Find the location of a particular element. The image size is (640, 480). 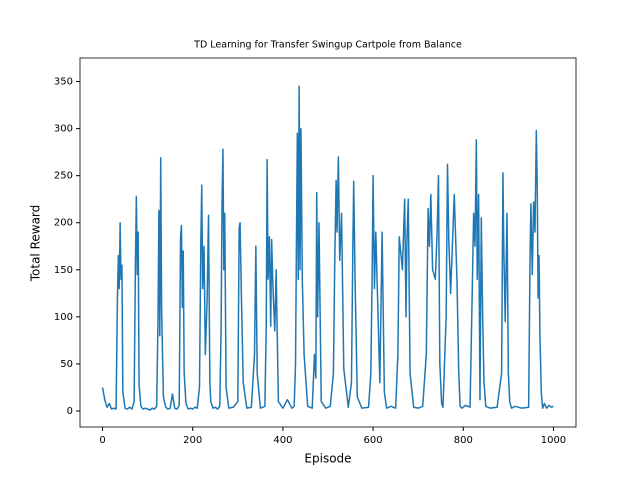

y-tick-label: 200 is located at coordinates (63, 223).